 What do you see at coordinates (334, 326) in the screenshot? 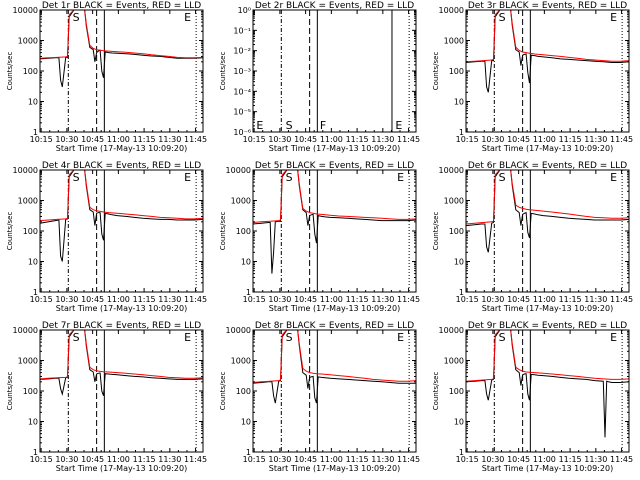
I see `panel-title: Det 8r BLACK = Events, RED = LLD` at bounding box center [334, 326].